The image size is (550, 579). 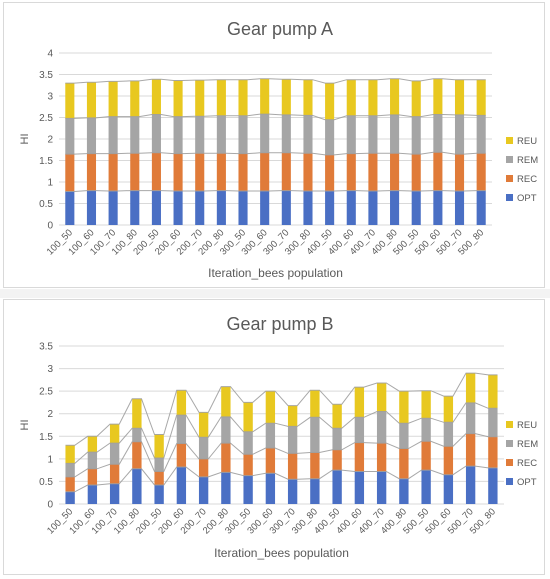 I want to click on chart-title: Gear pump A, so click(x=280, y=29).